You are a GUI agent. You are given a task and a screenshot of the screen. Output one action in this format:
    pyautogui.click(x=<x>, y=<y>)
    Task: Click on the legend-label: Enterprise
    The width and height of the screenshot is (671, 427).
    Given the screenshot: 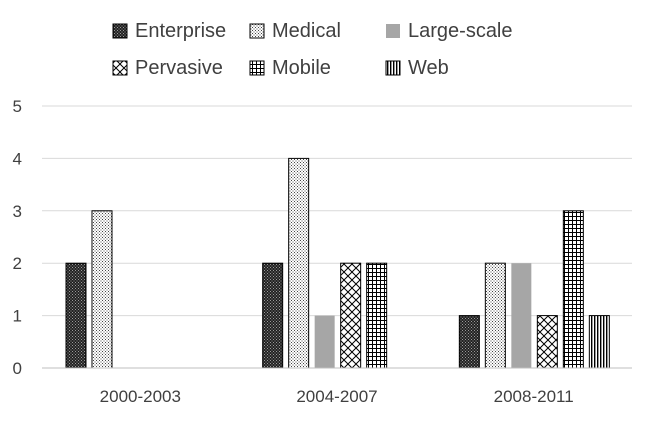 What is the action you would take?
    pyautogui.click(x=180, y=31)
    